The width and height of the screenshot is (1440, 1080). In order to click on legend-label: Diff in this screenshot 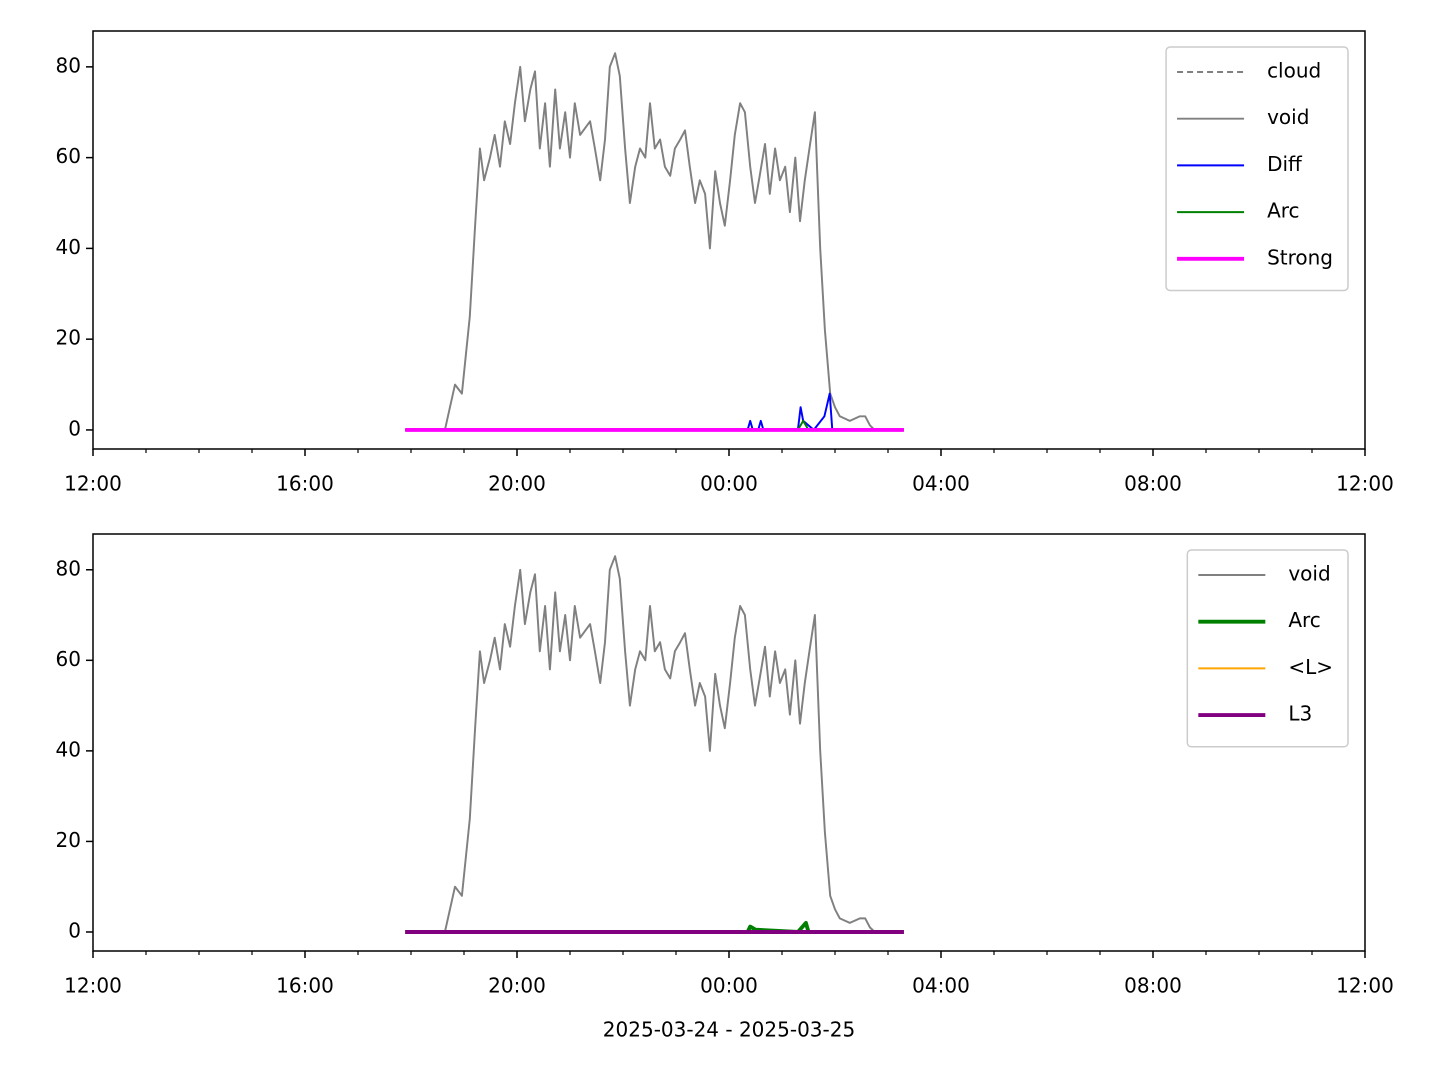, I will do `click(1285, 164)`.